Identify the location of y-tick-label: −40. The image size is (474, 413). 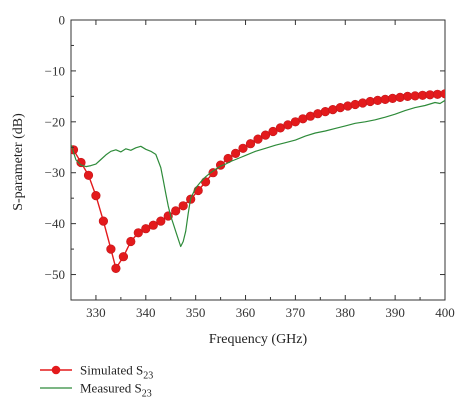
(55, 223).